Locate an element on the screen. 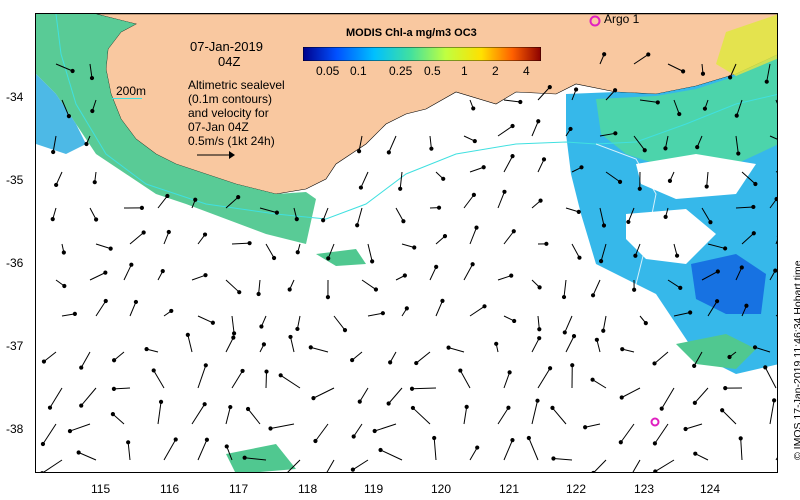 This screenshot has height=500, width=800. credit-text: © IMOS 17-Jan-2019 11:46:34 Hobart time is located at coordinates (796, 360).